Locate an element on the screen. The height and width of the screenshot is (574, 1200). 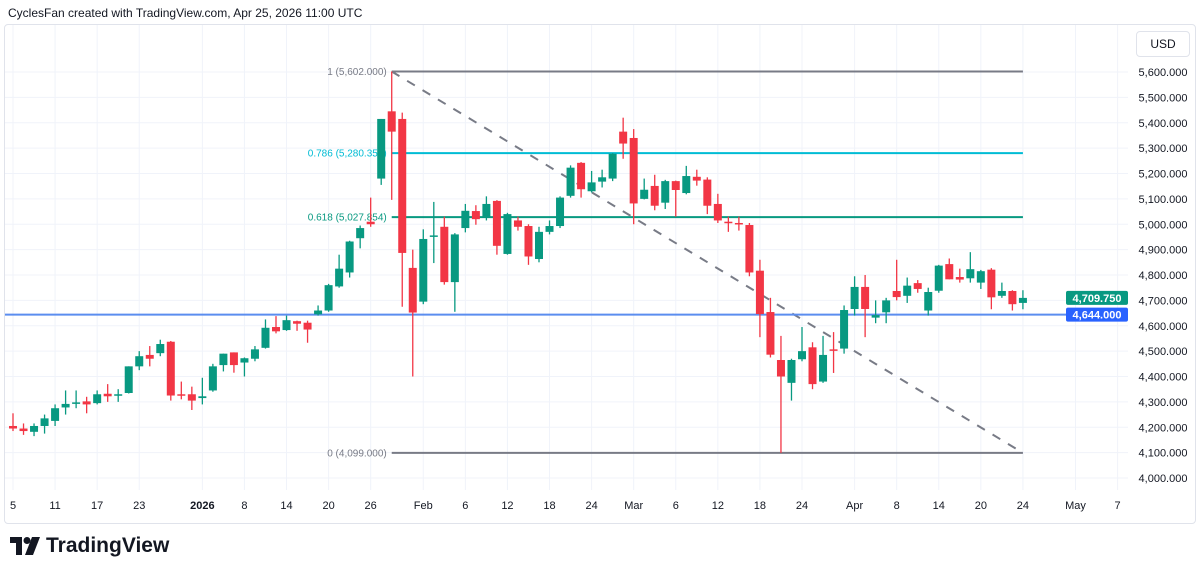
tradingview-logo: TradingView is located at coordinates (89, 546).